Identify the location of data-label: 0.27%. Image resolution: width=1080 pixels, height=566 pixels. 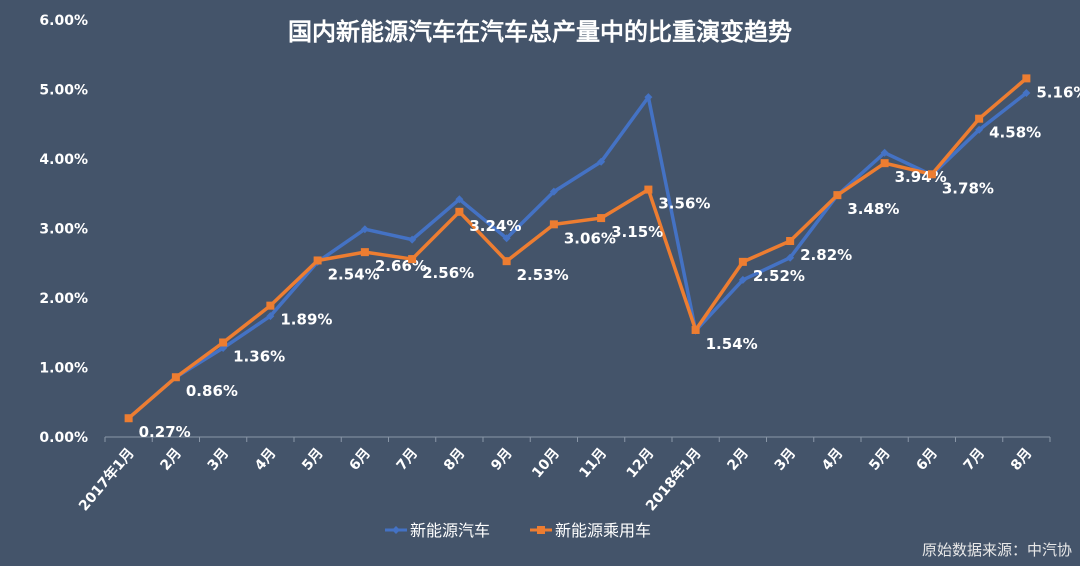
(165, 432).